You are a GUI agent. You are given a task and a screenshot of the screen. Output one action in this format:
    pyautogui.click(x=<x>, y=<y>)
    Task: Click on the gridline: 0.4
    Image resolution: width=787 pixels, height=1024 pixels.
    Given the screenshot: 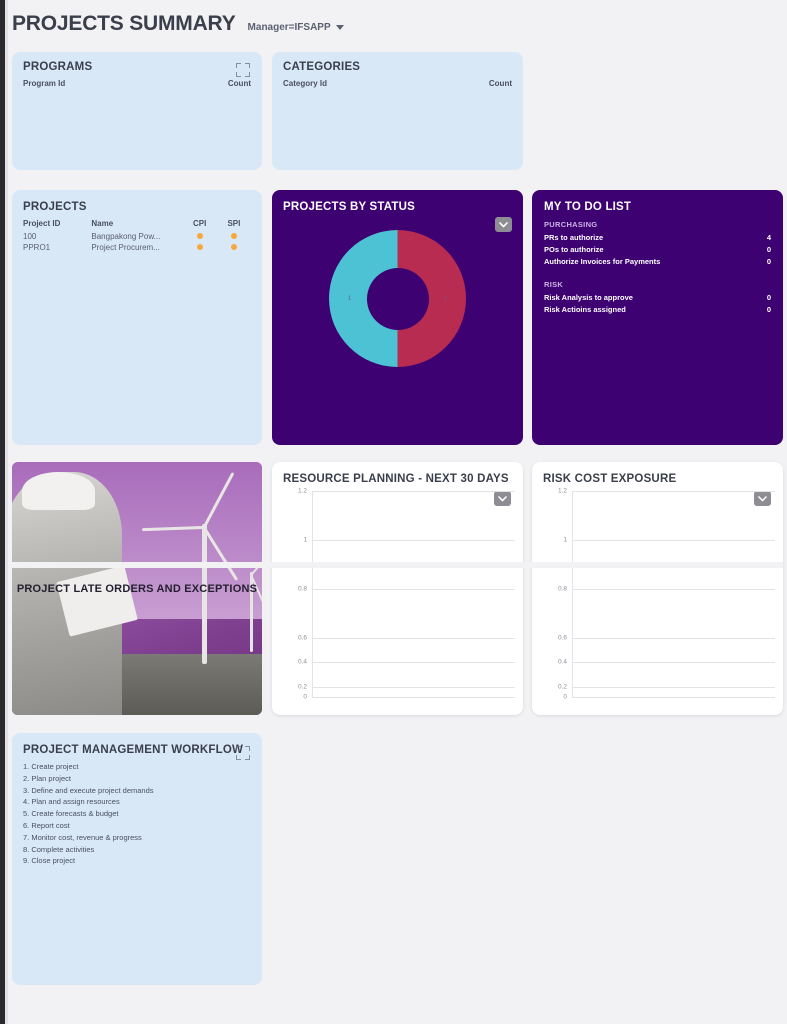 What is the action you would take?
    pyautogui.click(x=406, y=662)
    